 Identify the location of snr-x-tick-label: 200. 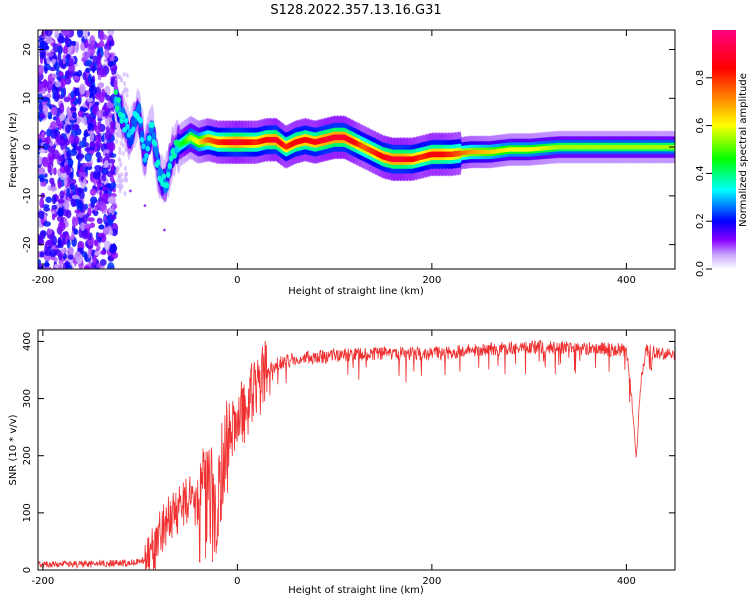
(431, 581).